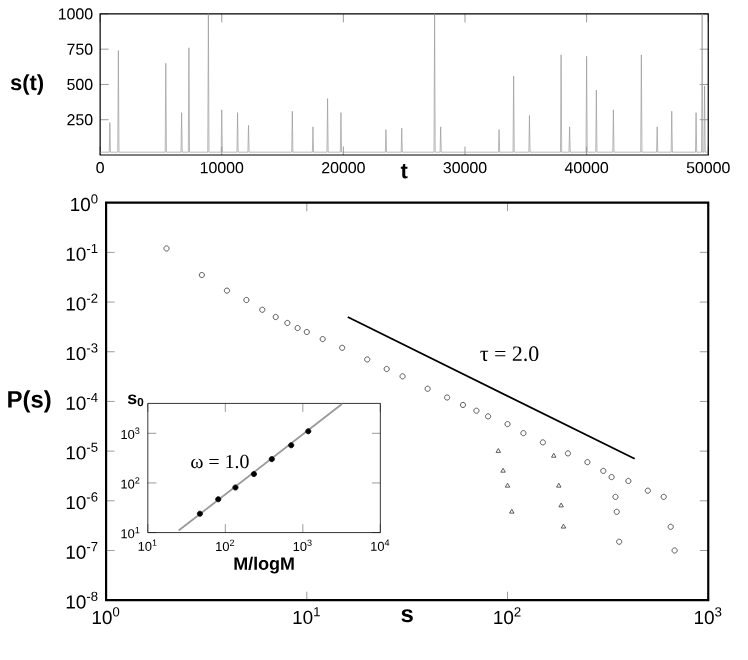 The image size is (748, 660). Describe the element at coordinates (82, 551) in the screenshot. I see `y-tick-label: 10$^{-7}$` at that location.